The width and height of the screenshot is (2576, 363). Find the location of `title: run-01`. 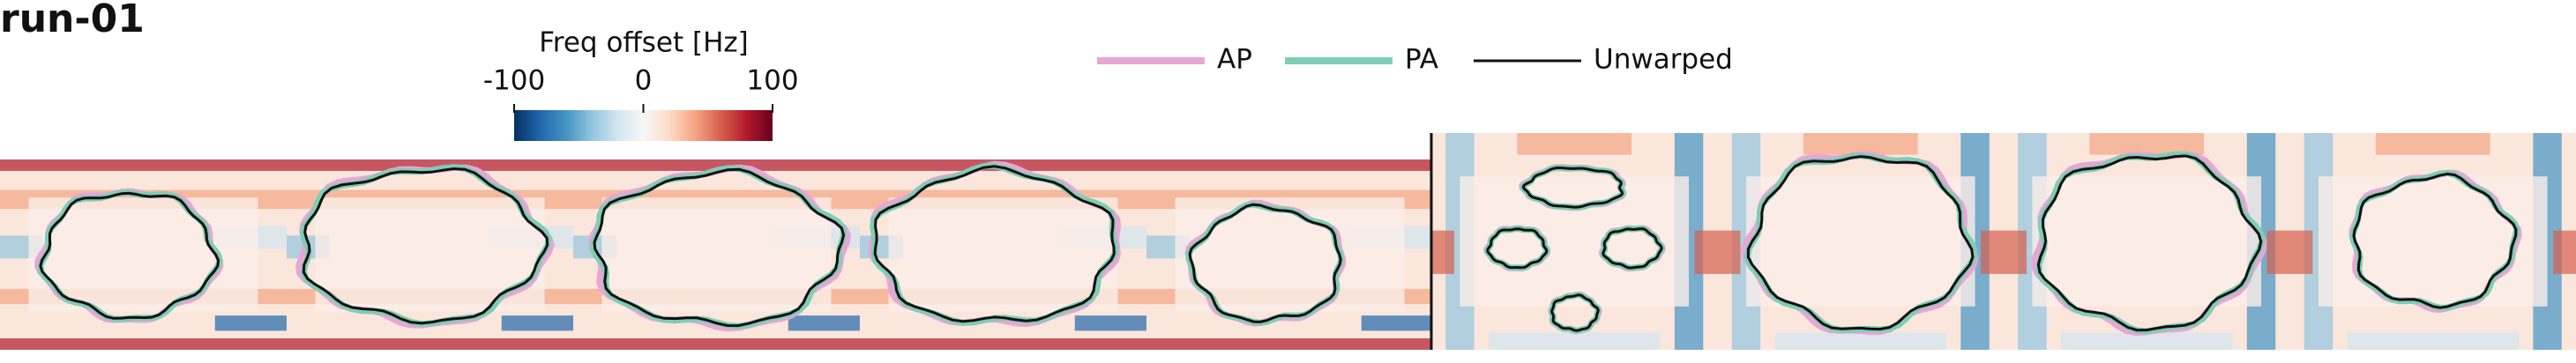

title: run-01 is located at coordinates (72, 20).